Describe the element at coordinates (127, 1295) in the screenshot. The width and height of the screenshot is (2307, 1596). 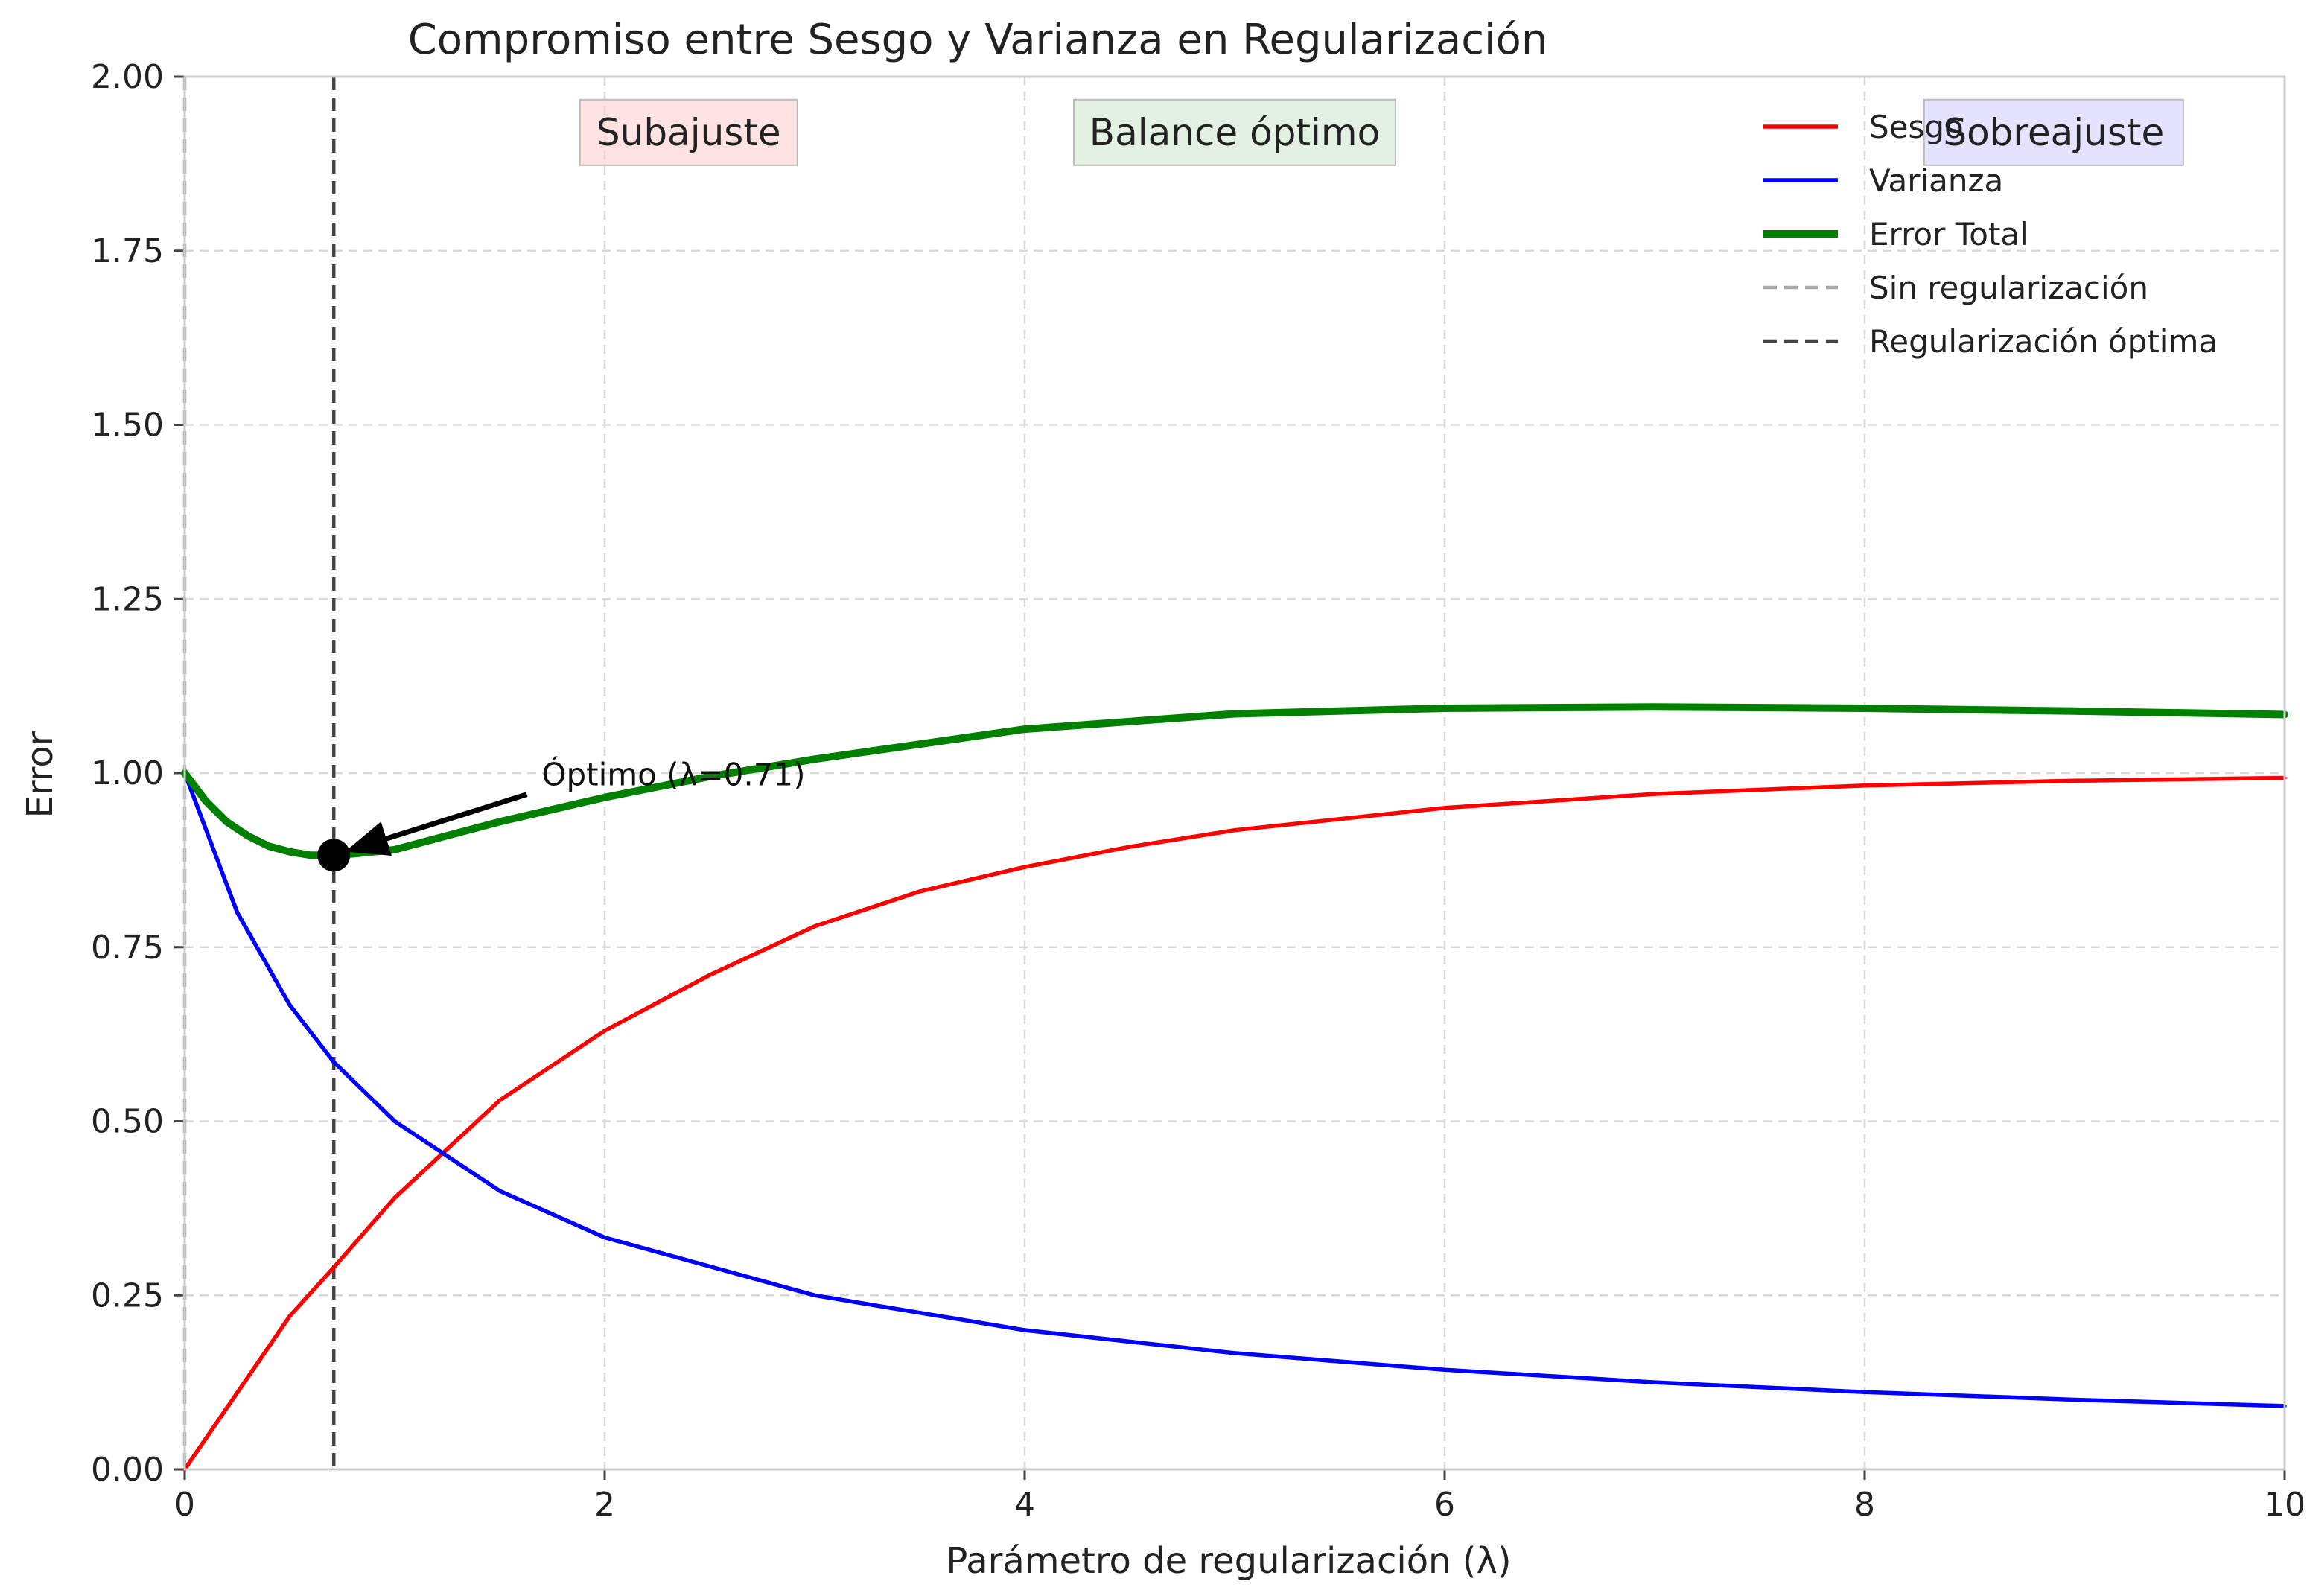
I see `y-tick-label: 0.25` at that location.